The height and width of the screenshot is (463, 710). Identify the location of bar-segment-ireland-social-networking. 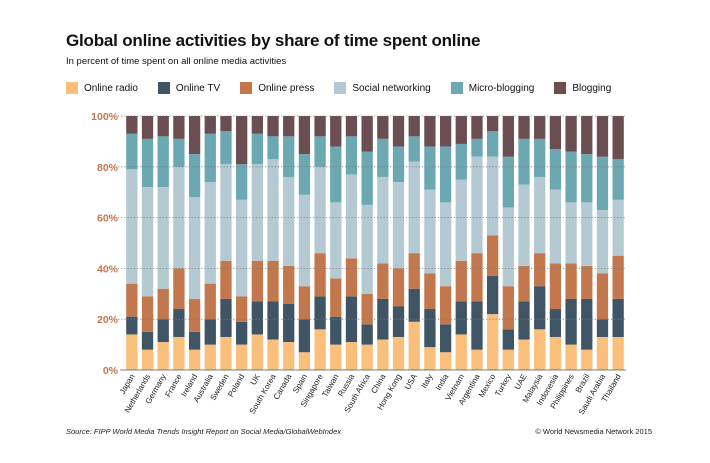
(194, 248).